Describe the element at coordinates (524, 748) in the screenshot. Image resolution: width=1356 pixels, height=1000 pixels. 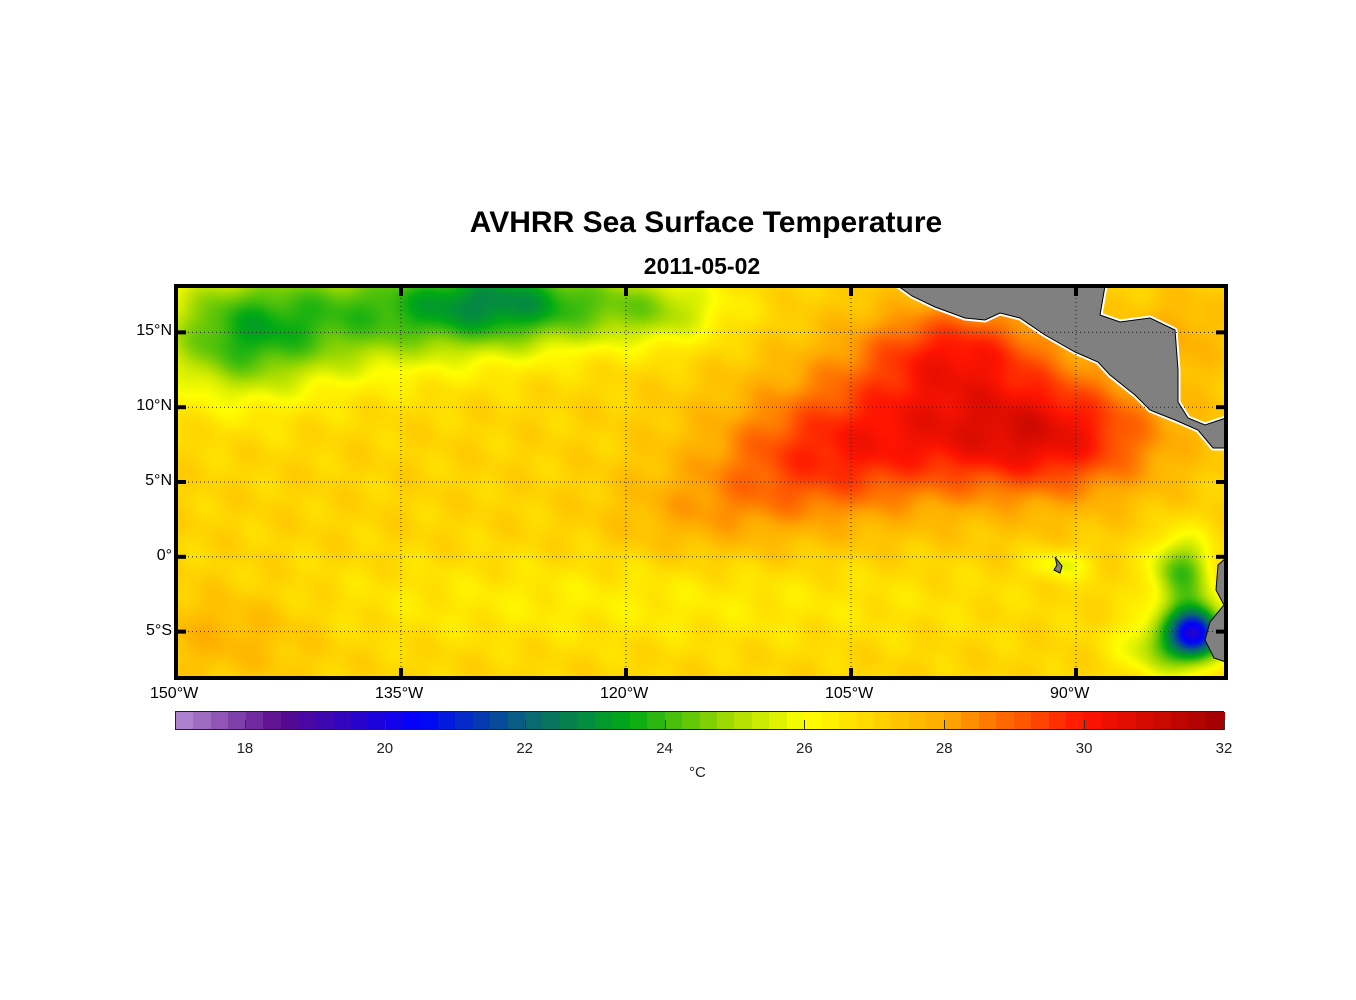
I see `colorbar-tick-label: 22` at that location.